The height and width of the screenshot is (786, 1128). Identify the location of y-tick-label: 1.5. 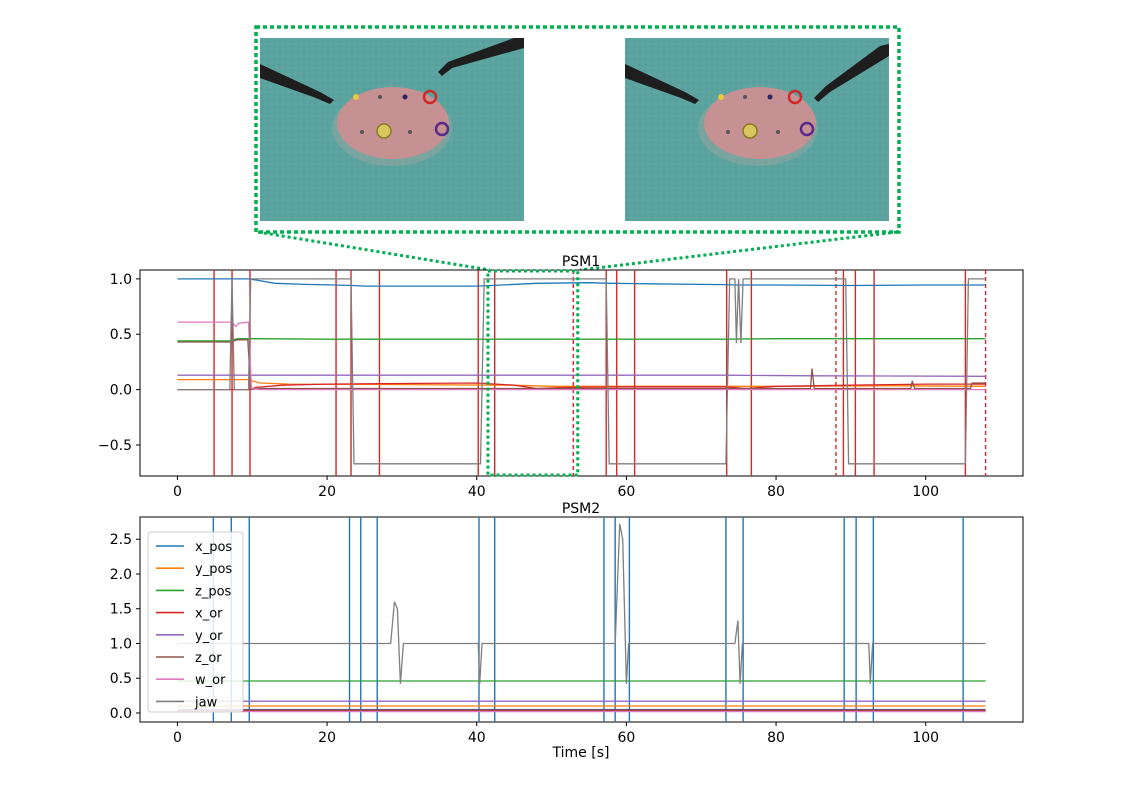
(121, 610).